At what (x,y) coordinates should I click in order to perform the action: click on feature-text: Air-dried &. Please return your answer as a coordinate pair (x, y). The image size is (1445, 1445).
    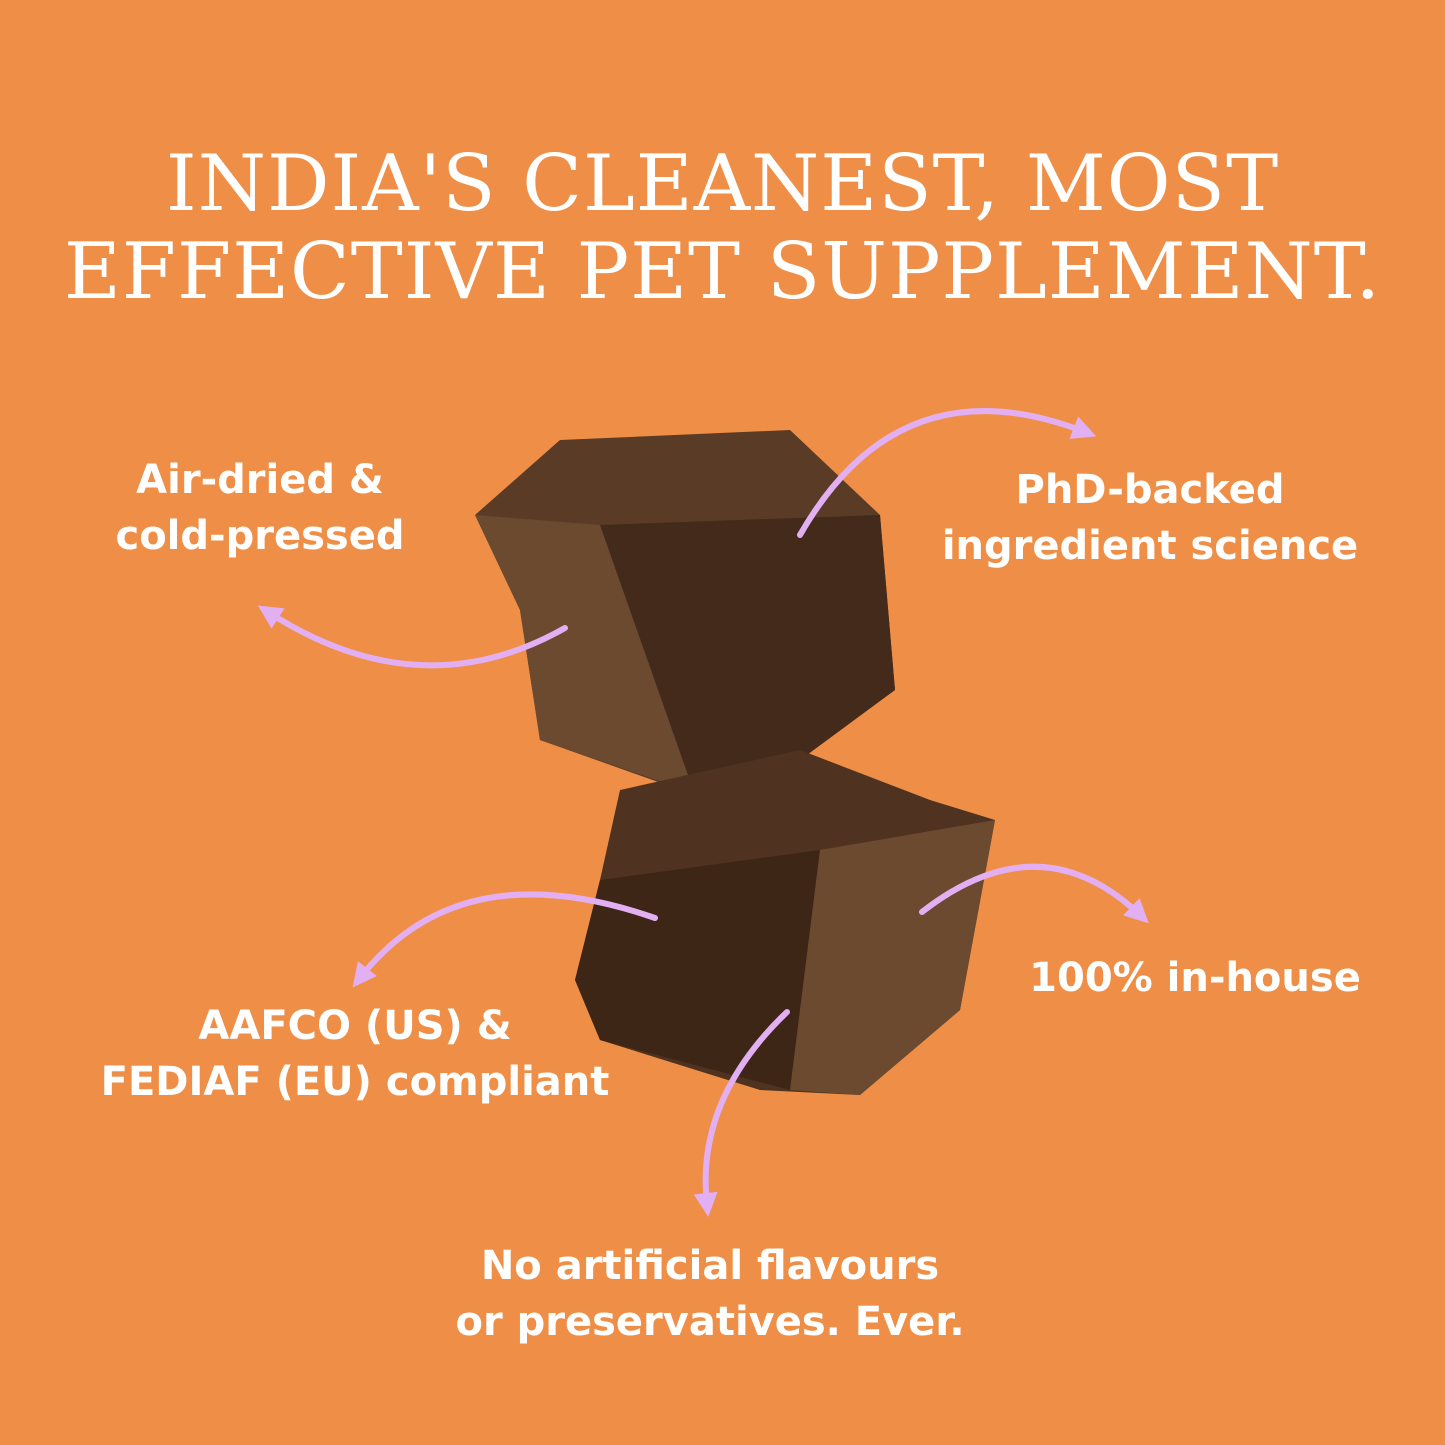
    Looking at the image, I should click on (260, 480).